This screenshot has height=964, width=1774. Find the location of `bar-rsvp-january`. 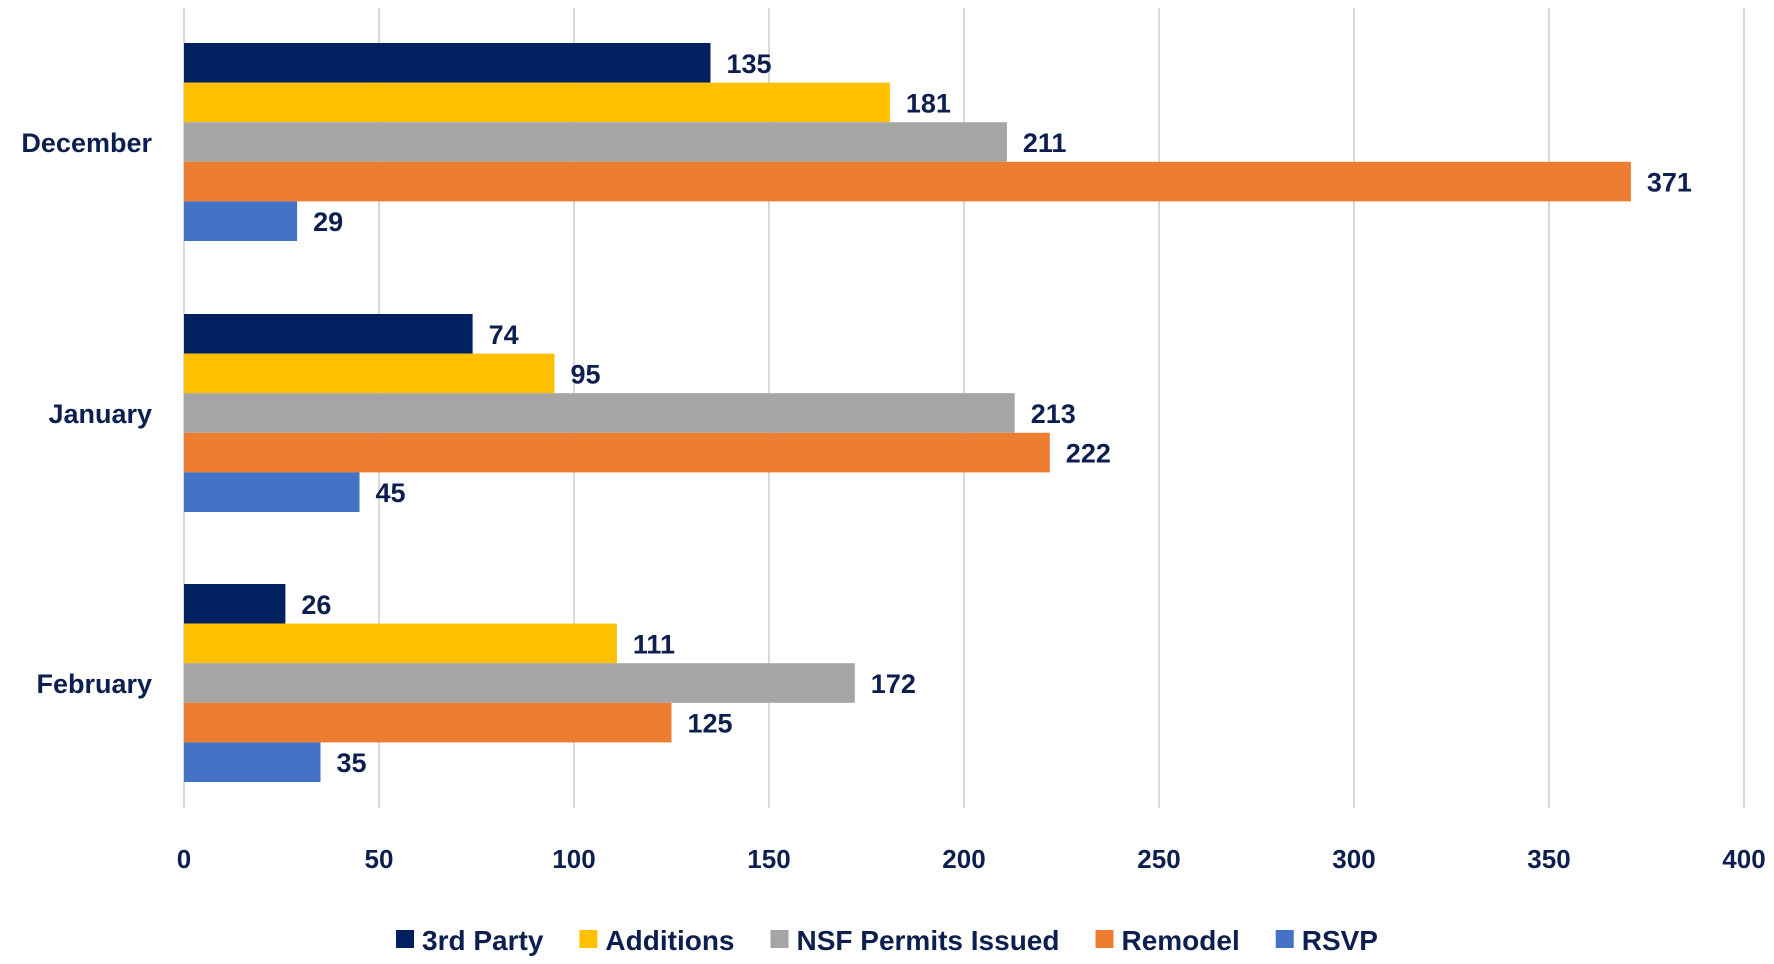

bar-rsvp-january is located at coordinates (272, 492).